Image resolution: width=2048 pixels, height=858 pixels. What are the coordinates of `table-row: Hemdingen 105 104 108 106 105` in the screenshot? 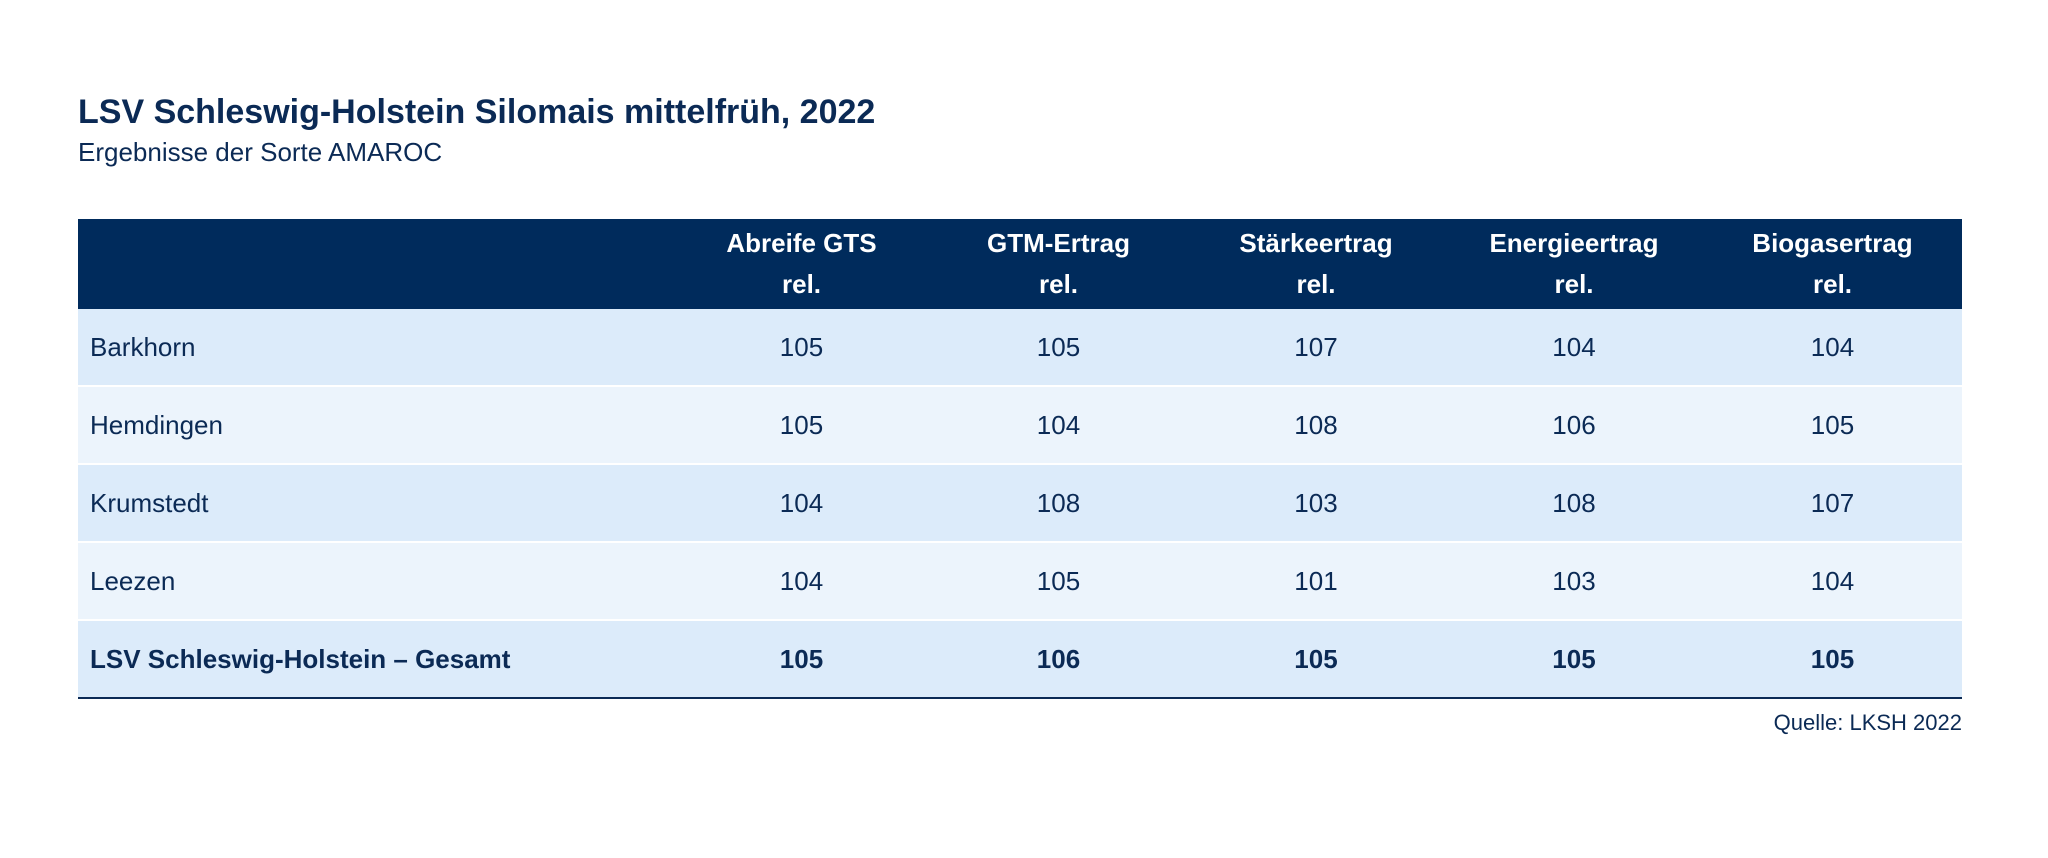 It's located at (1020, 425).